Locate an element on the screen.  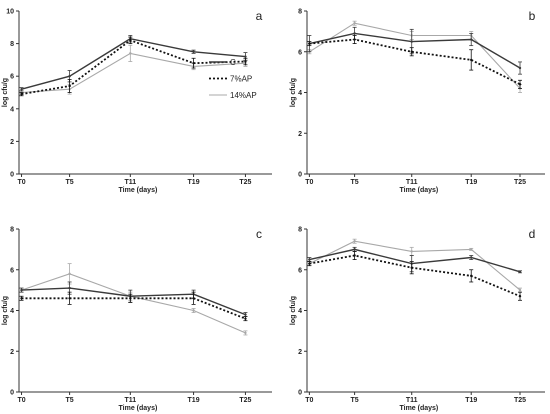
legend: C 7%AP 14%AP is located at coordinates (233, 79).